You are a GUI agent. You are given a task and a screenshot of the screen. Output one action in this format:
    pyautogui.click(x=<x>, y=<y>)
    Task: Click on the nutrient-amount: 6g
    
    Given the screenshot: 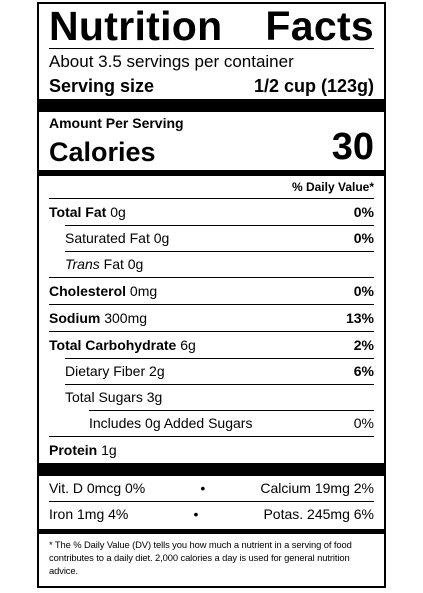 What is the action you would take?
    pyautogui.click(x=188, y=345)
    